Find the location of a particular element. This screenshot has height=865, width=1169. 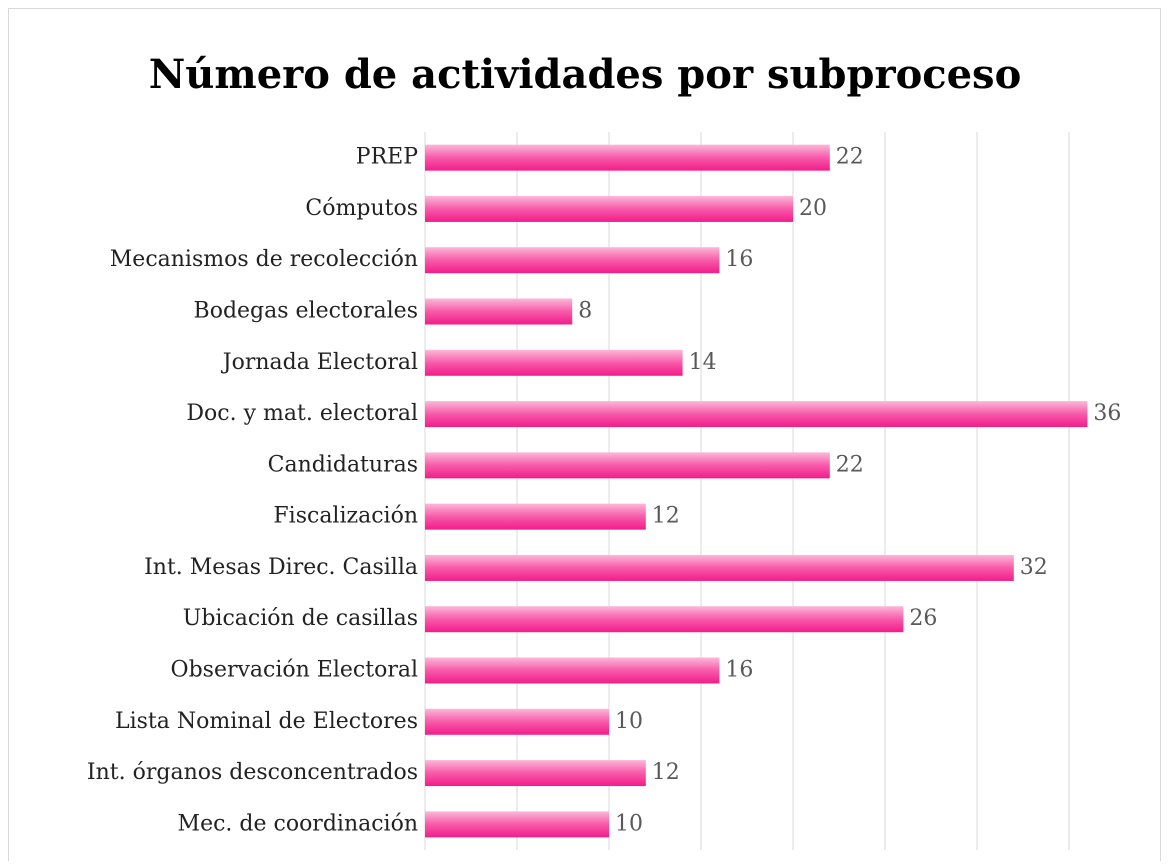

y-tick-label: Int. órganos desconcentrados is located at coordinates (252, 772).